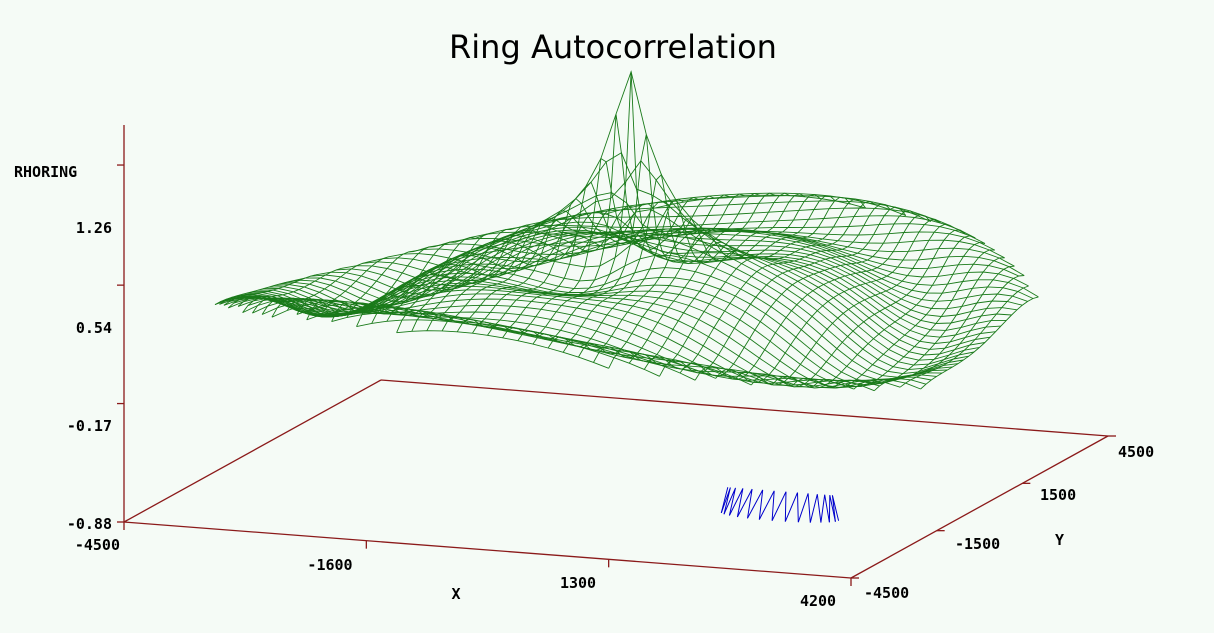 The width and height of the screenshot is (1214, 633). I want to click on x-axis-line, so click(487, 550).